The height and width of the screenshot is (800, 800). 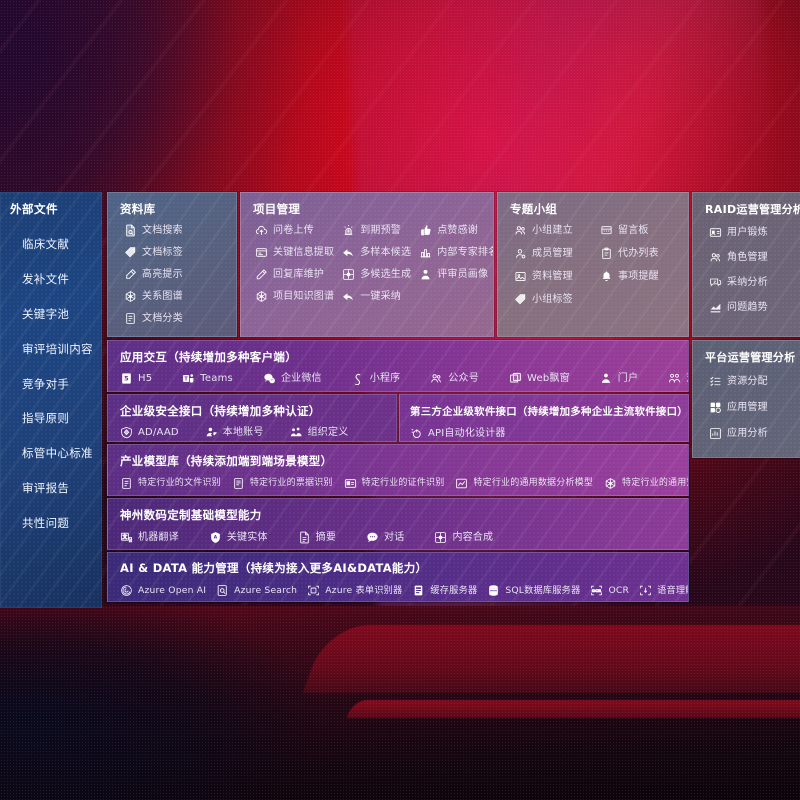 What do you see at coordinates (640, 230) in the screenshot?
I see `group-item-message-board: 留言板` at bounding box center [640, 230].